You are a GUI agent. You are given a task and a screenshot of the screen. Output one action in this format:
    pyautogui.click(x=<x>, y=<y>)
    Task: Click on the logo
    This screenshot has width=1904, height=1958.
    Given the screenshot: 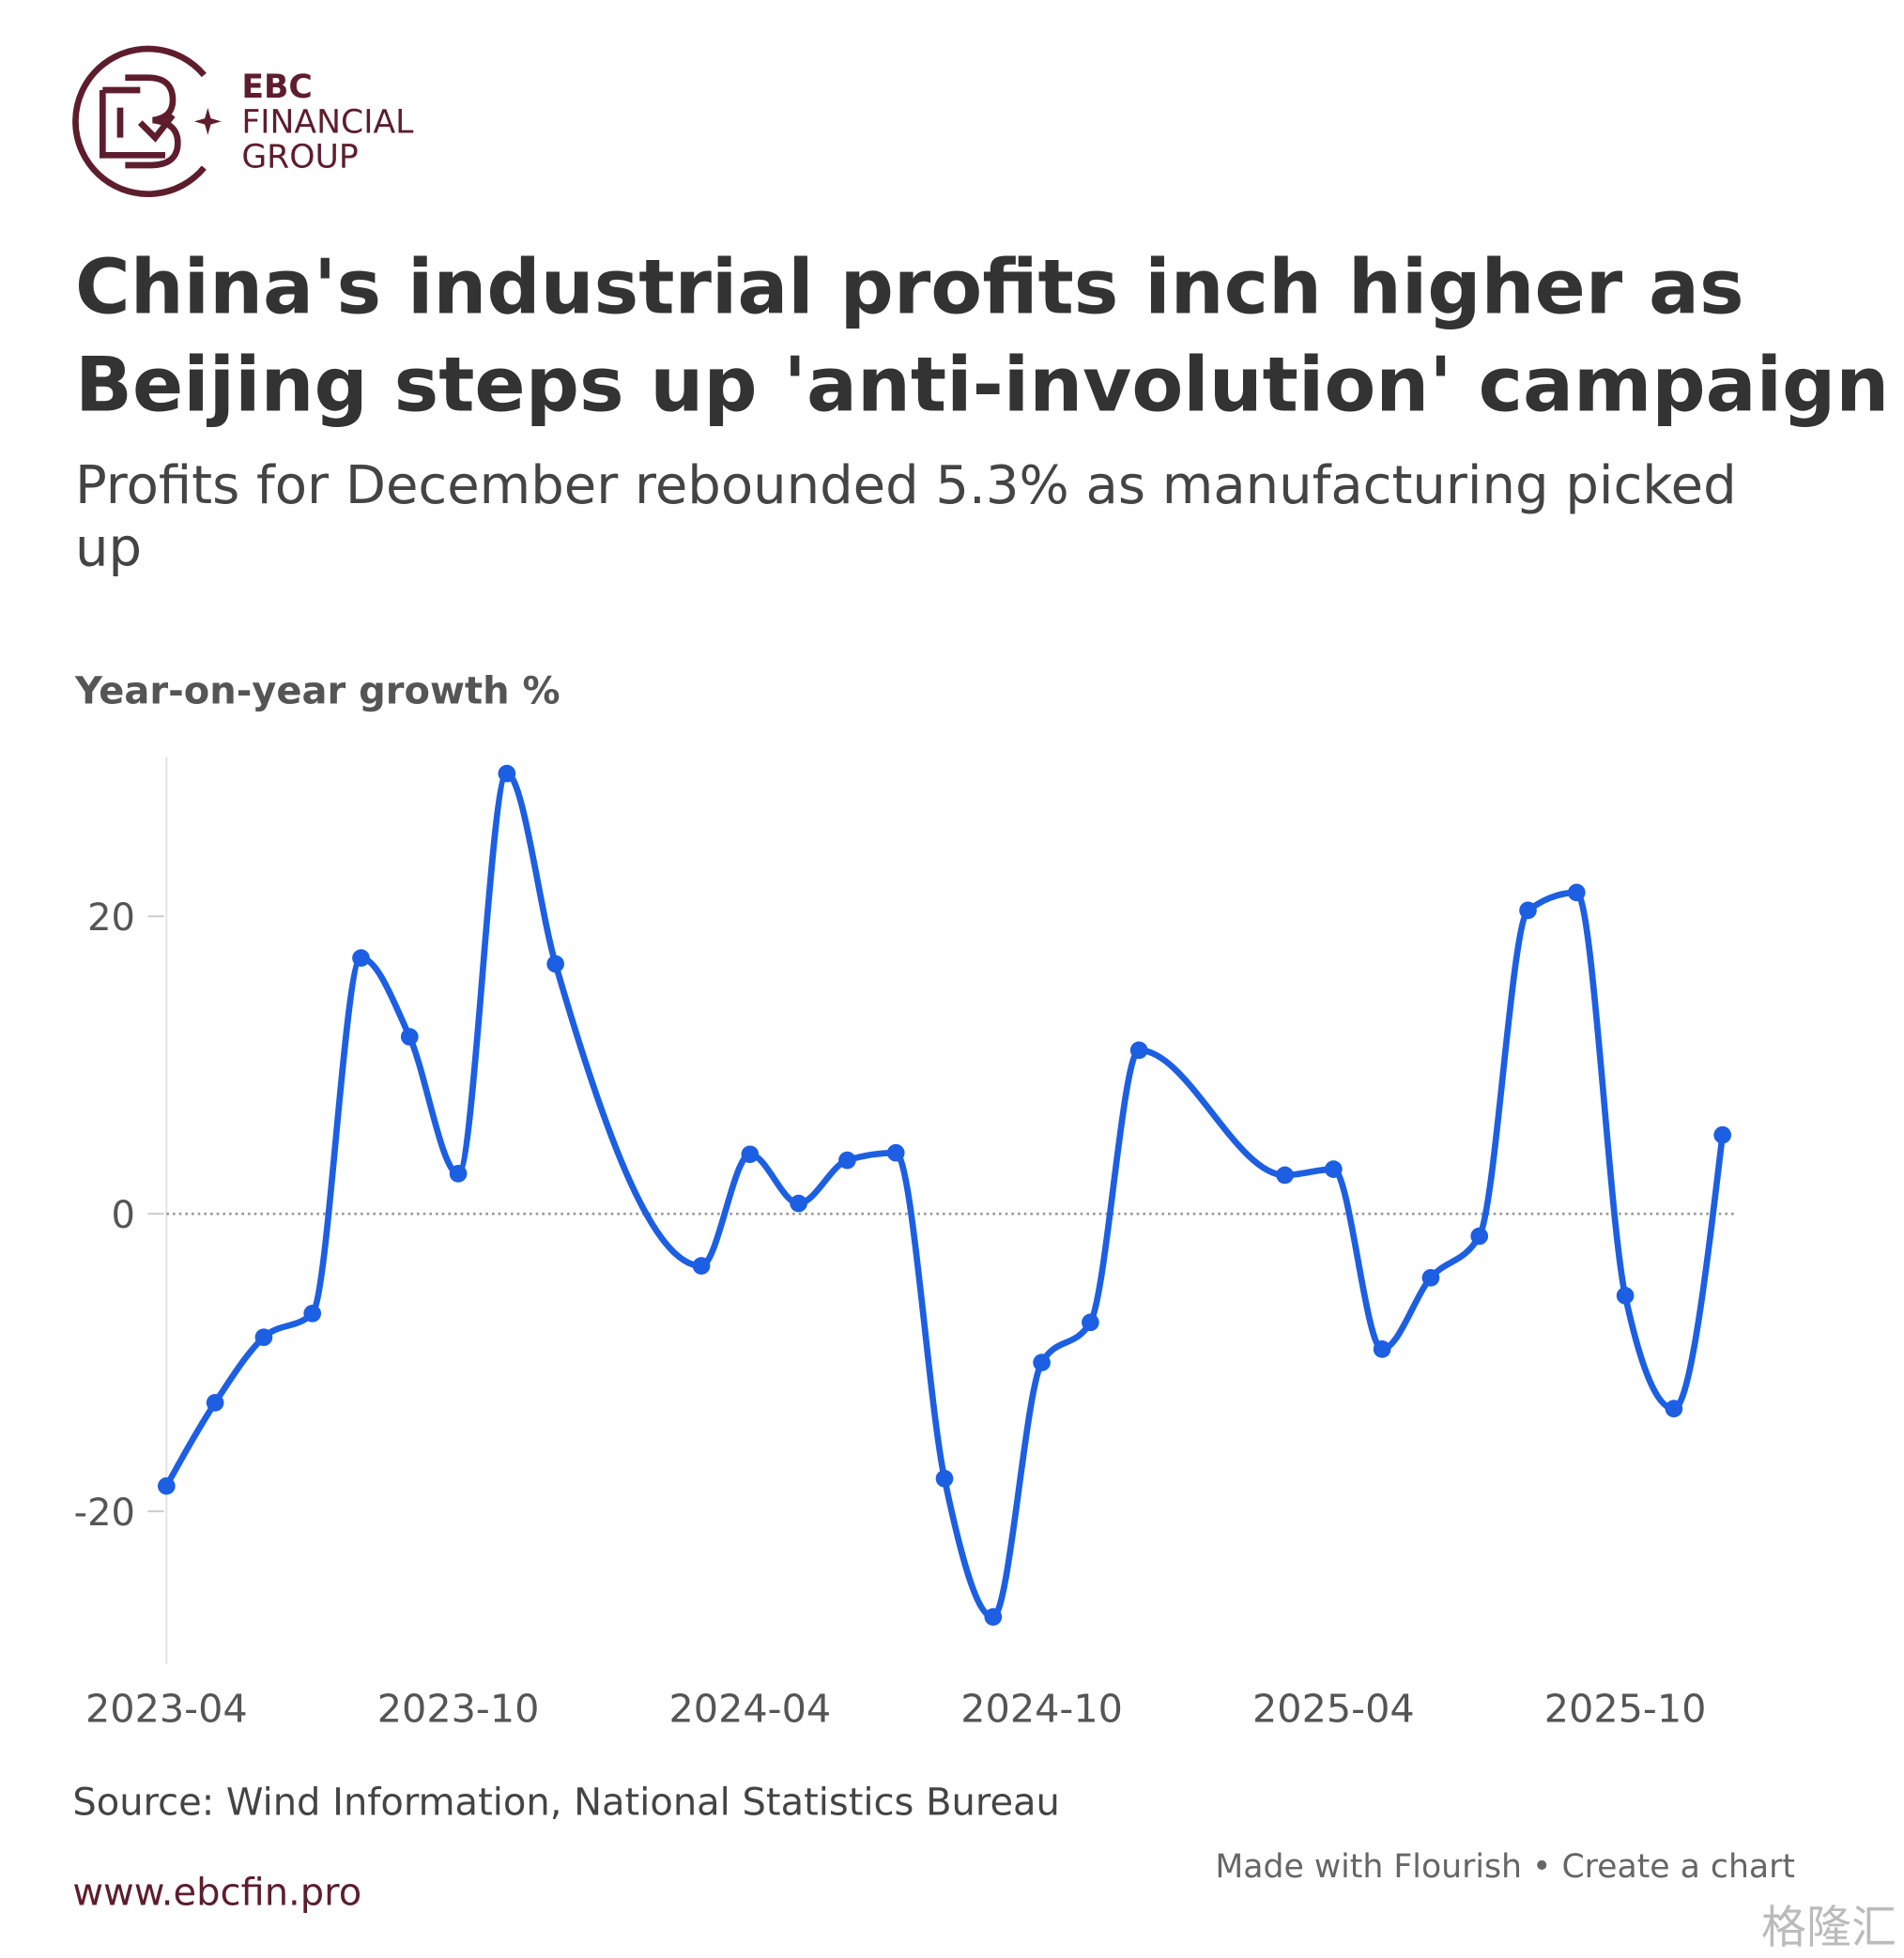 What is the action you would take?
    pyautogui.click(x=147, y=121)
    